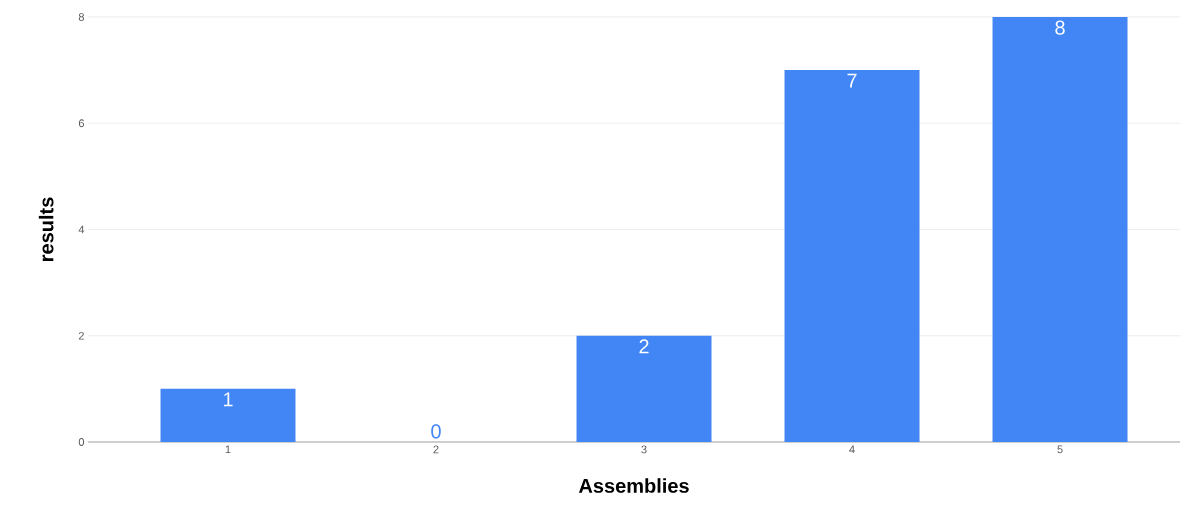  I want to click on x-axis-title: Assemblies, so click(633, 485).